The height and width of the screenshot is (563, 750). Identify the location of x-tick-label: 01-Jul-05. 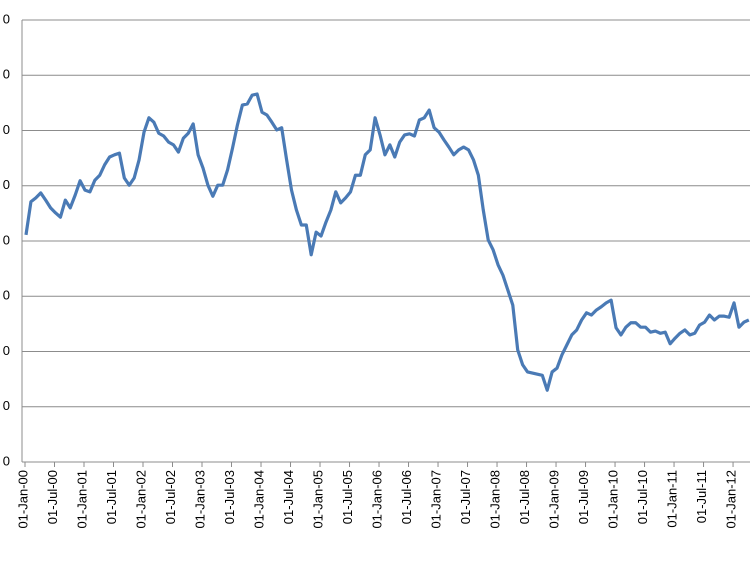
(347, 497).